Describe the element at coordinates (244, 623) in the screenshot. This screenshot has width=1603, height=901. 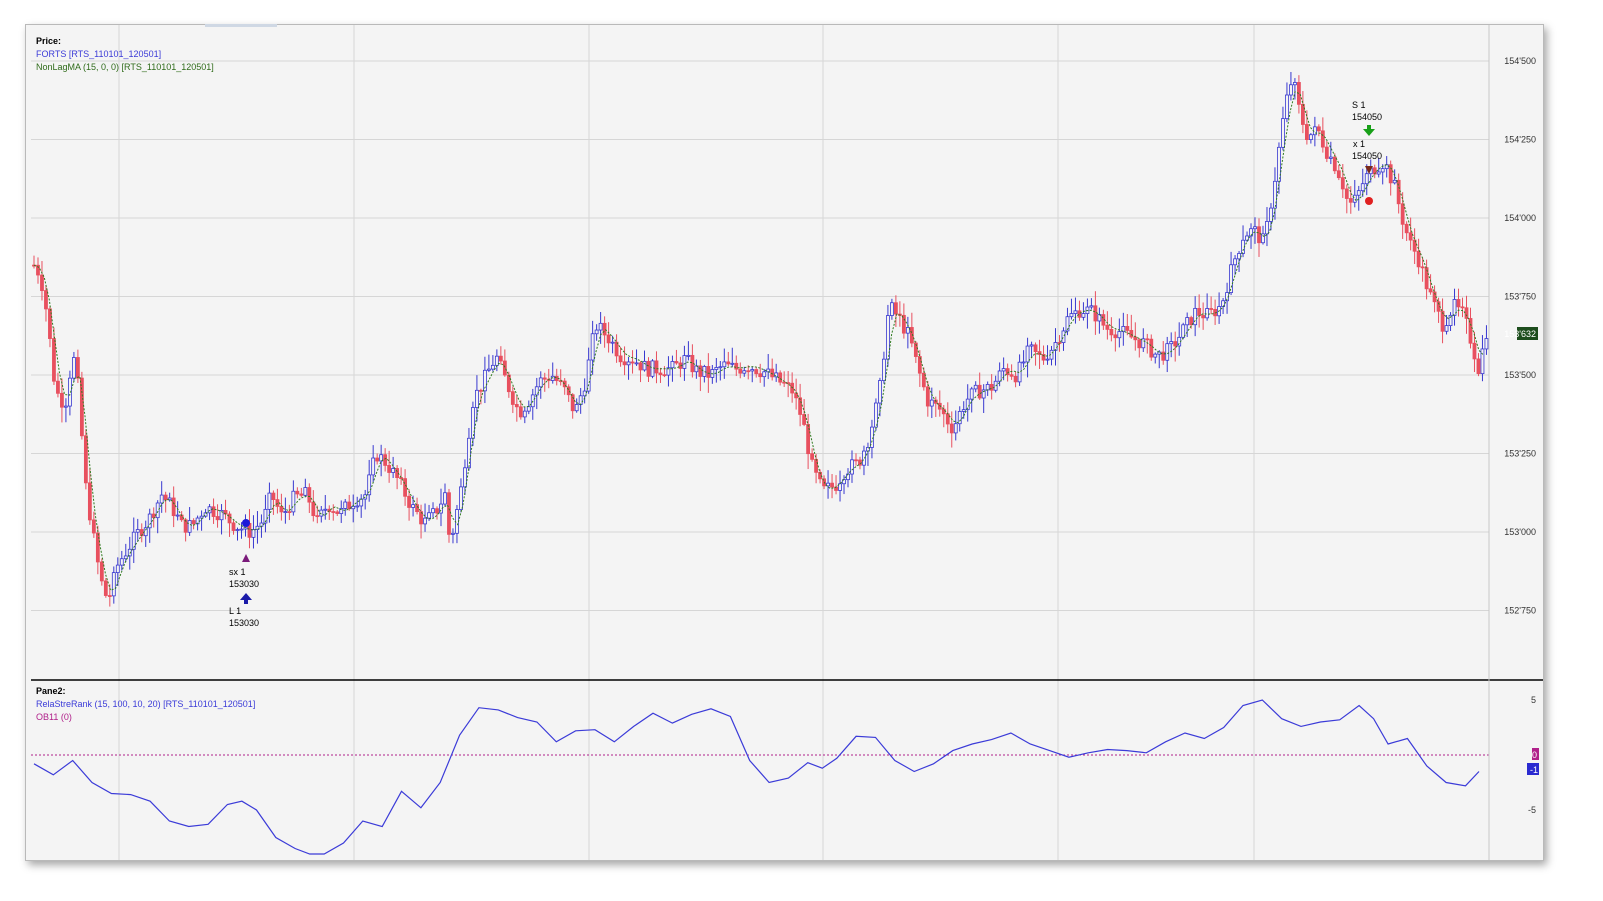
I see `trade-label-l-2: 153030` at that location.